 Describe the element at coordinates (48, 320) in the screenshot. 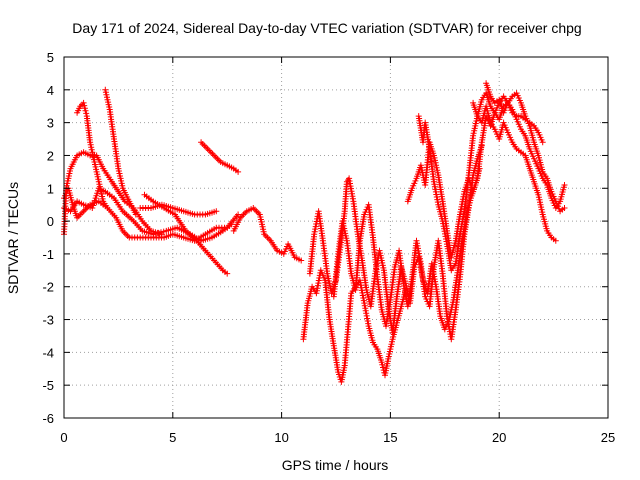

I see `y-tick-label: -3` at that location.